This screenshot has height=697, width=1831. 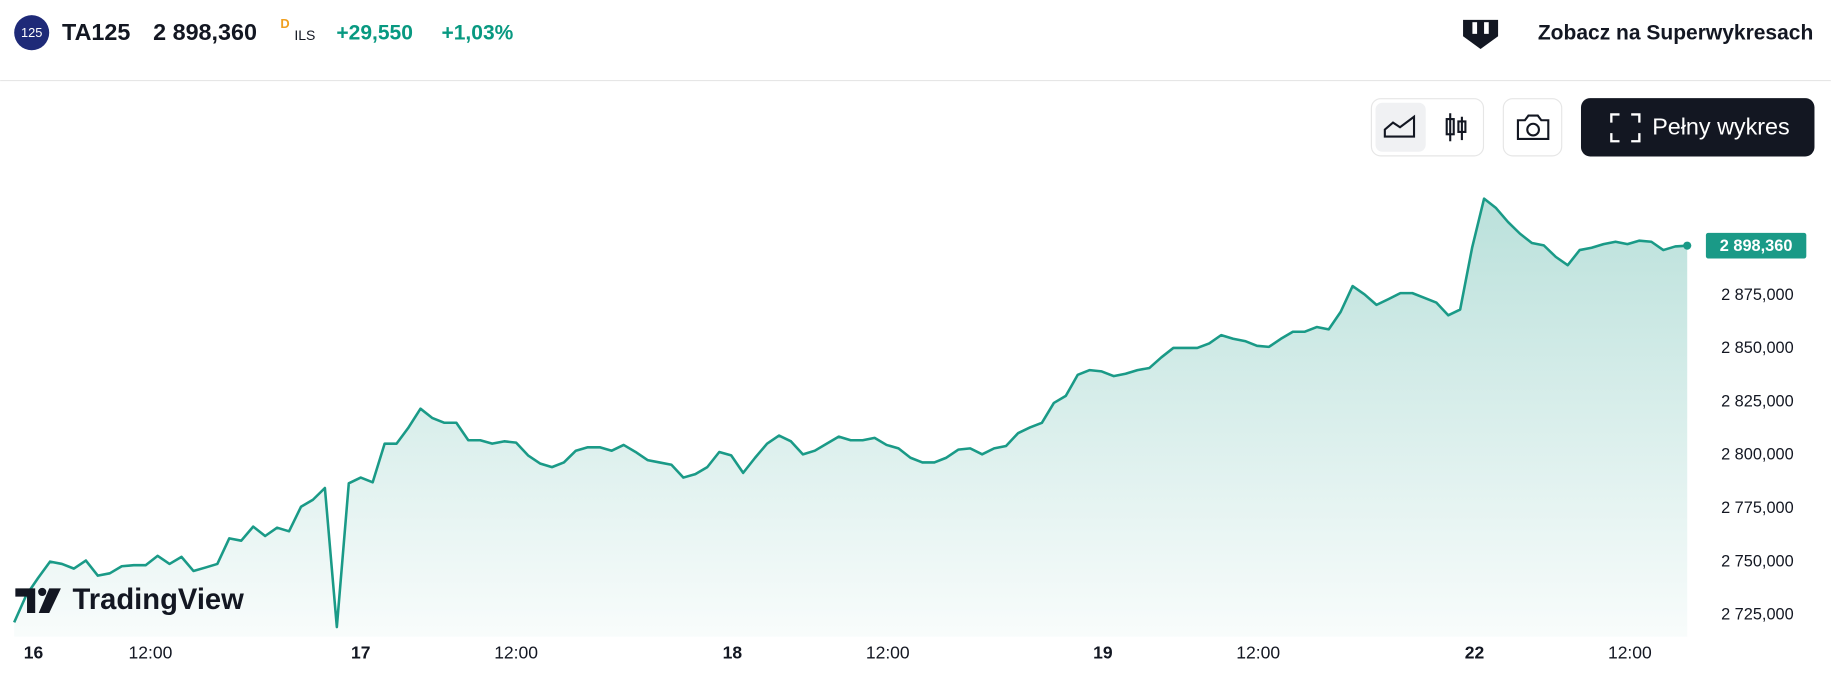 What do you see at coordinates (34, 652) in the screenshot?
I see `x-tick-label: 16` at bounding box center [34, 652].